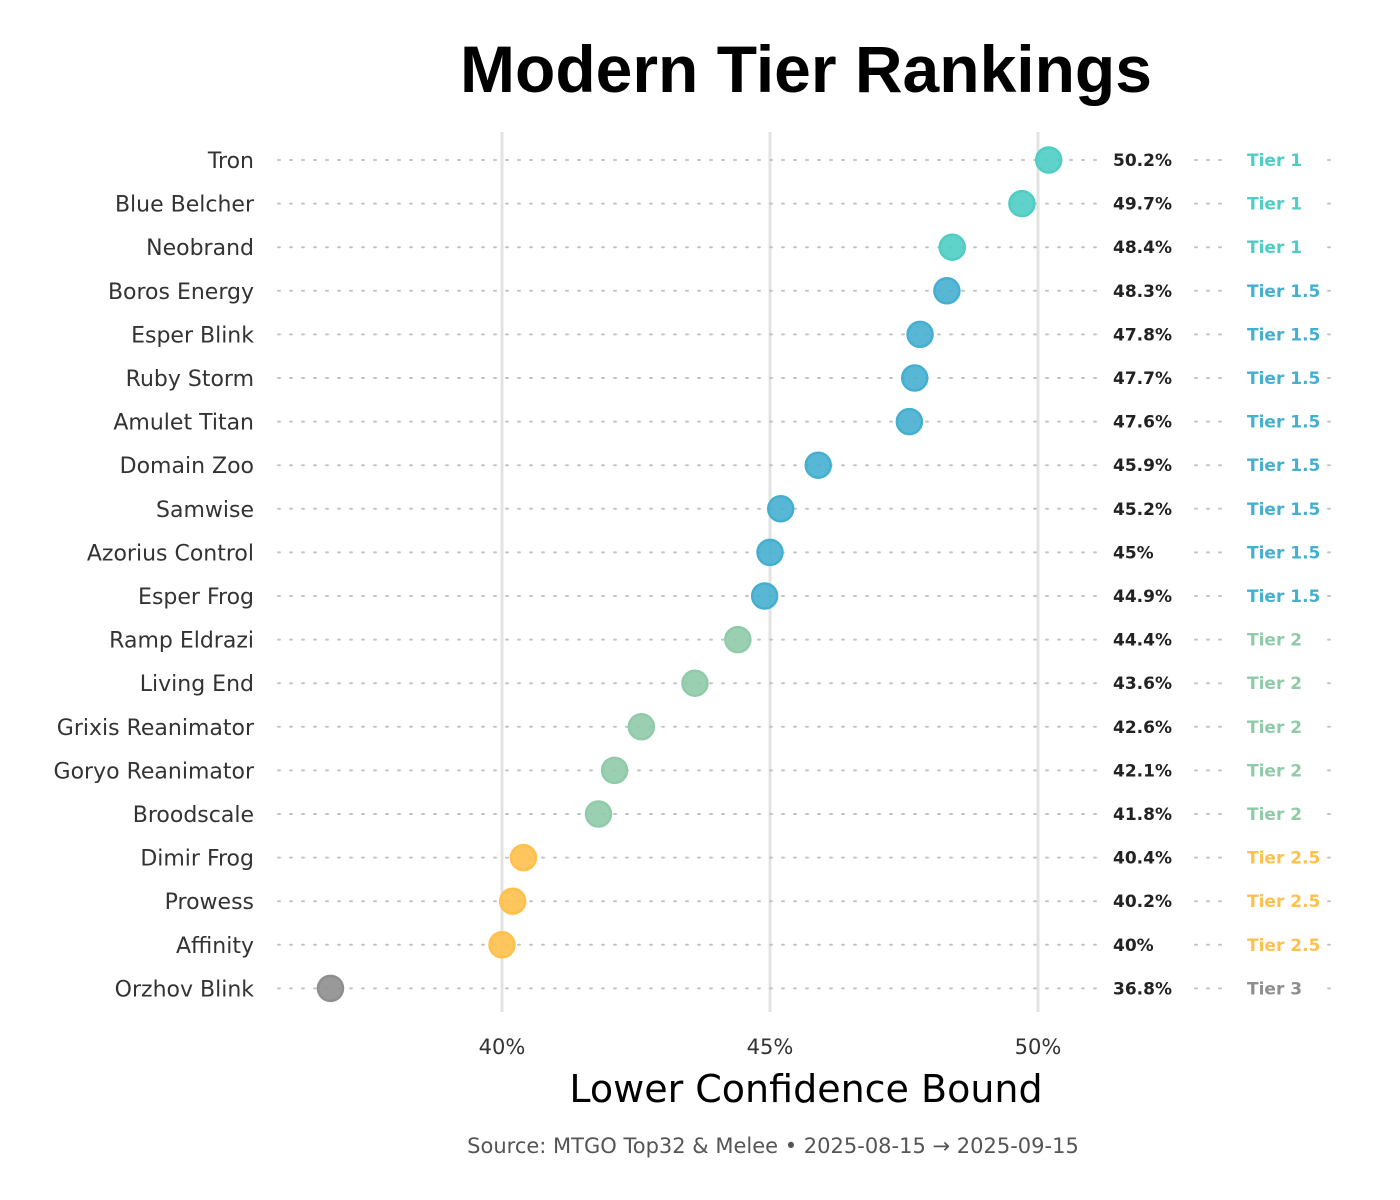 This screenshot has height=1200, width=1400. What do you see at coordinates (183, 423) in the screenshot?
I see `deck-label: Amulet Titan` at bounding box center [183, 423].